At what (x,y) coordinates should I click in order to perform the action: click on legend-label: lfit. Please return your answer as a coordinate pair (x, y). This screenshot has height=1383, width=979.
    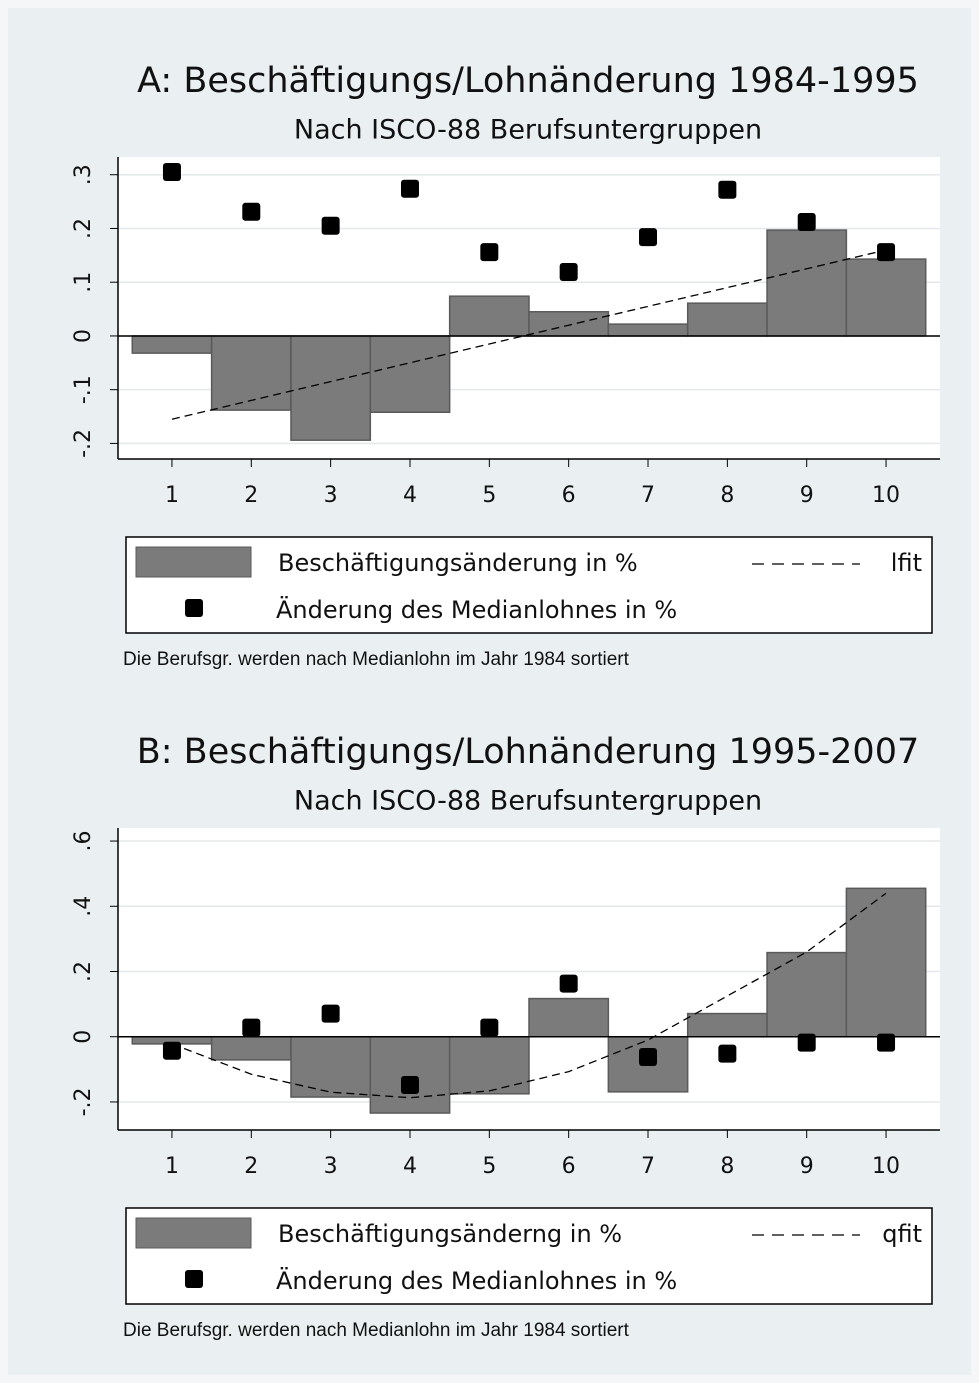
    Looking at the image, I should click on (906, 563).